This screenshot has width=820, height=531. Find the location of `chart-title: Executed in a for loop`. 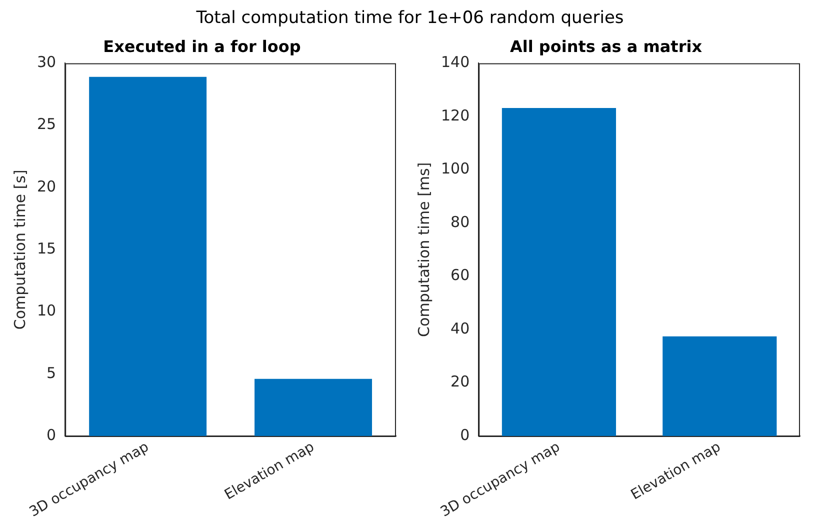

chart-title: Executed in a for loop is located at coordinates (202, 46).